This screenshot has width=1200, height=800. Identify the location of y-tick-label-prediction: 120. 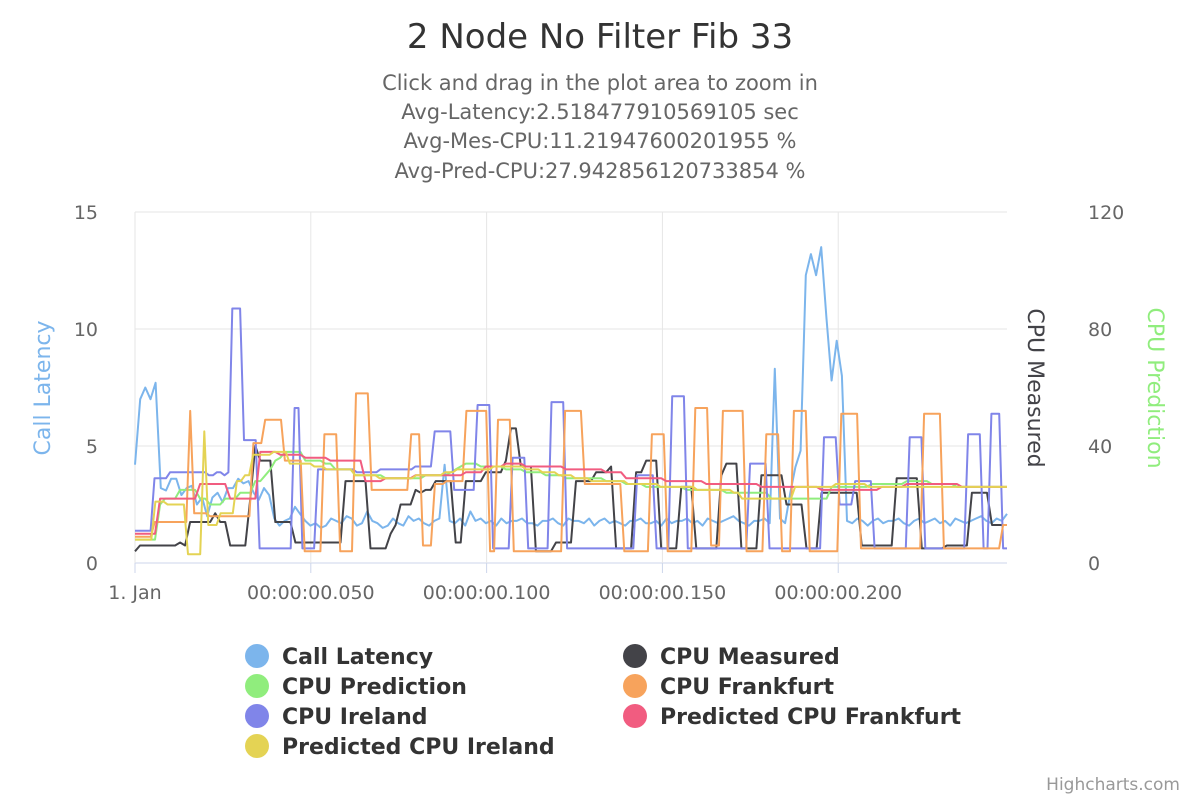
(1106, 213).